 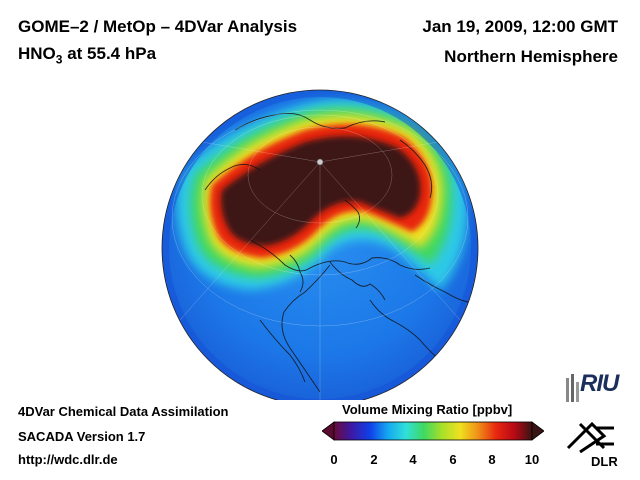 What do you see at coordinates (374, 459) in the screenshot?
I see `colorbar-tick: 2` at bounding box center [374, 459].